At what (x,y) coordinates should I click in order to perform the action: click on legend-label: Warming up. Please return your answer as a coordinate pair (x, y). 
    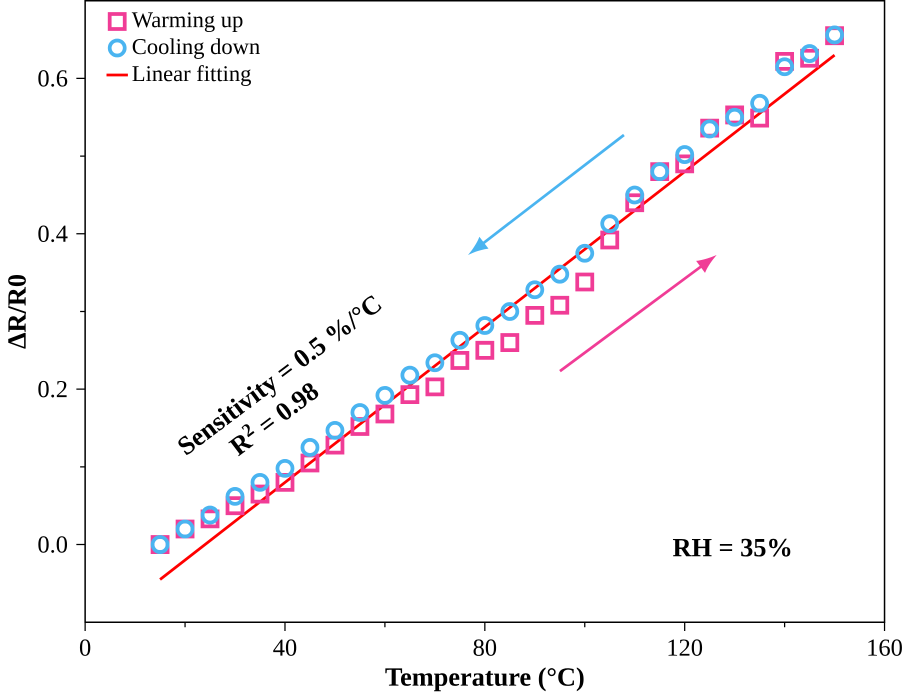
    Looking at the image, I should click on (187, 22).